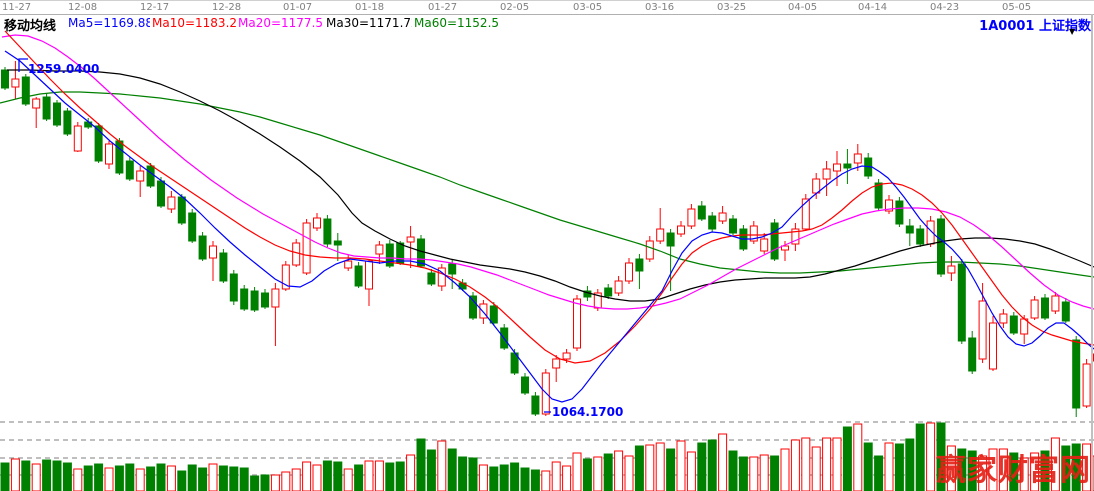 The height and width of the screenshot is (491, 1094). I want to click on volume-pane, so click(547, 457).